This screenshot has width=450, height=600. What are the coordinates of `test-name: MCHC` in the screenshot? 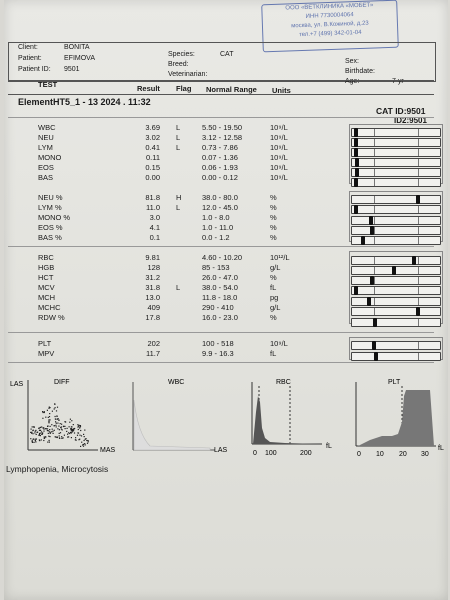 It's located at (49, 307).